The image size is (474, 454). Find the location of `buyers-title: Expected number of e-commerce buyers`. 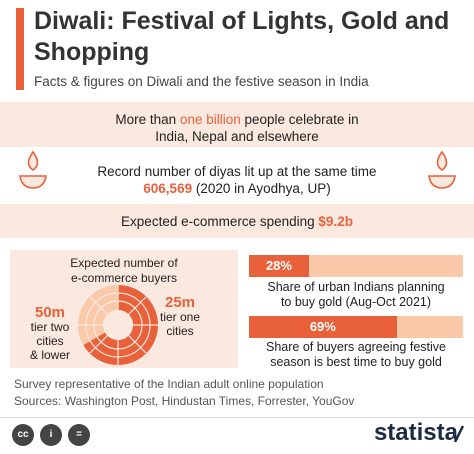

buyers-title: Expected number of e-commerce buyers is located at coordinates (124, 271).